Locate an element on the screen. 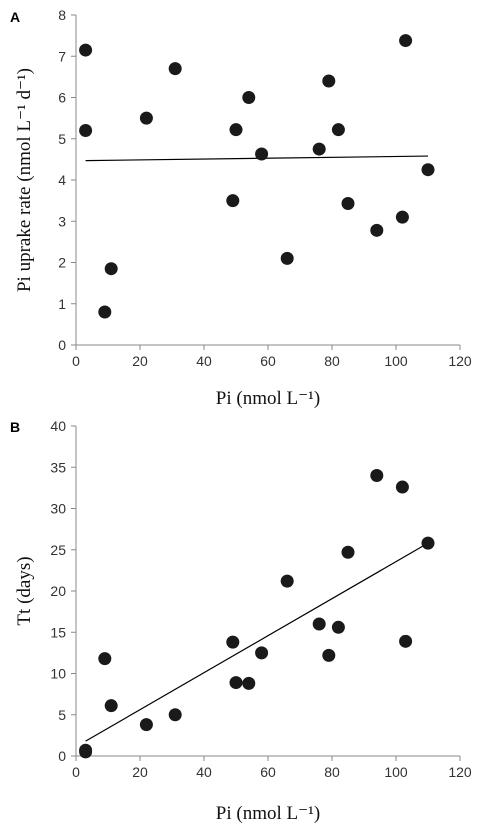 The image size is (490, 839). panel-label: B is located at coordinates (15, 427).